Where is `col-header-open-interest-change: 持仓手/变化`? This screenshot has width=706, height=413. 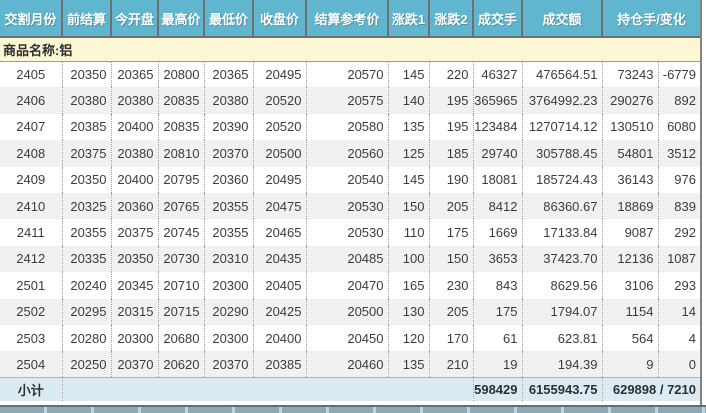
col-header-open-interest-change: 持仓手/变化 is located at coordinates (650, 19).